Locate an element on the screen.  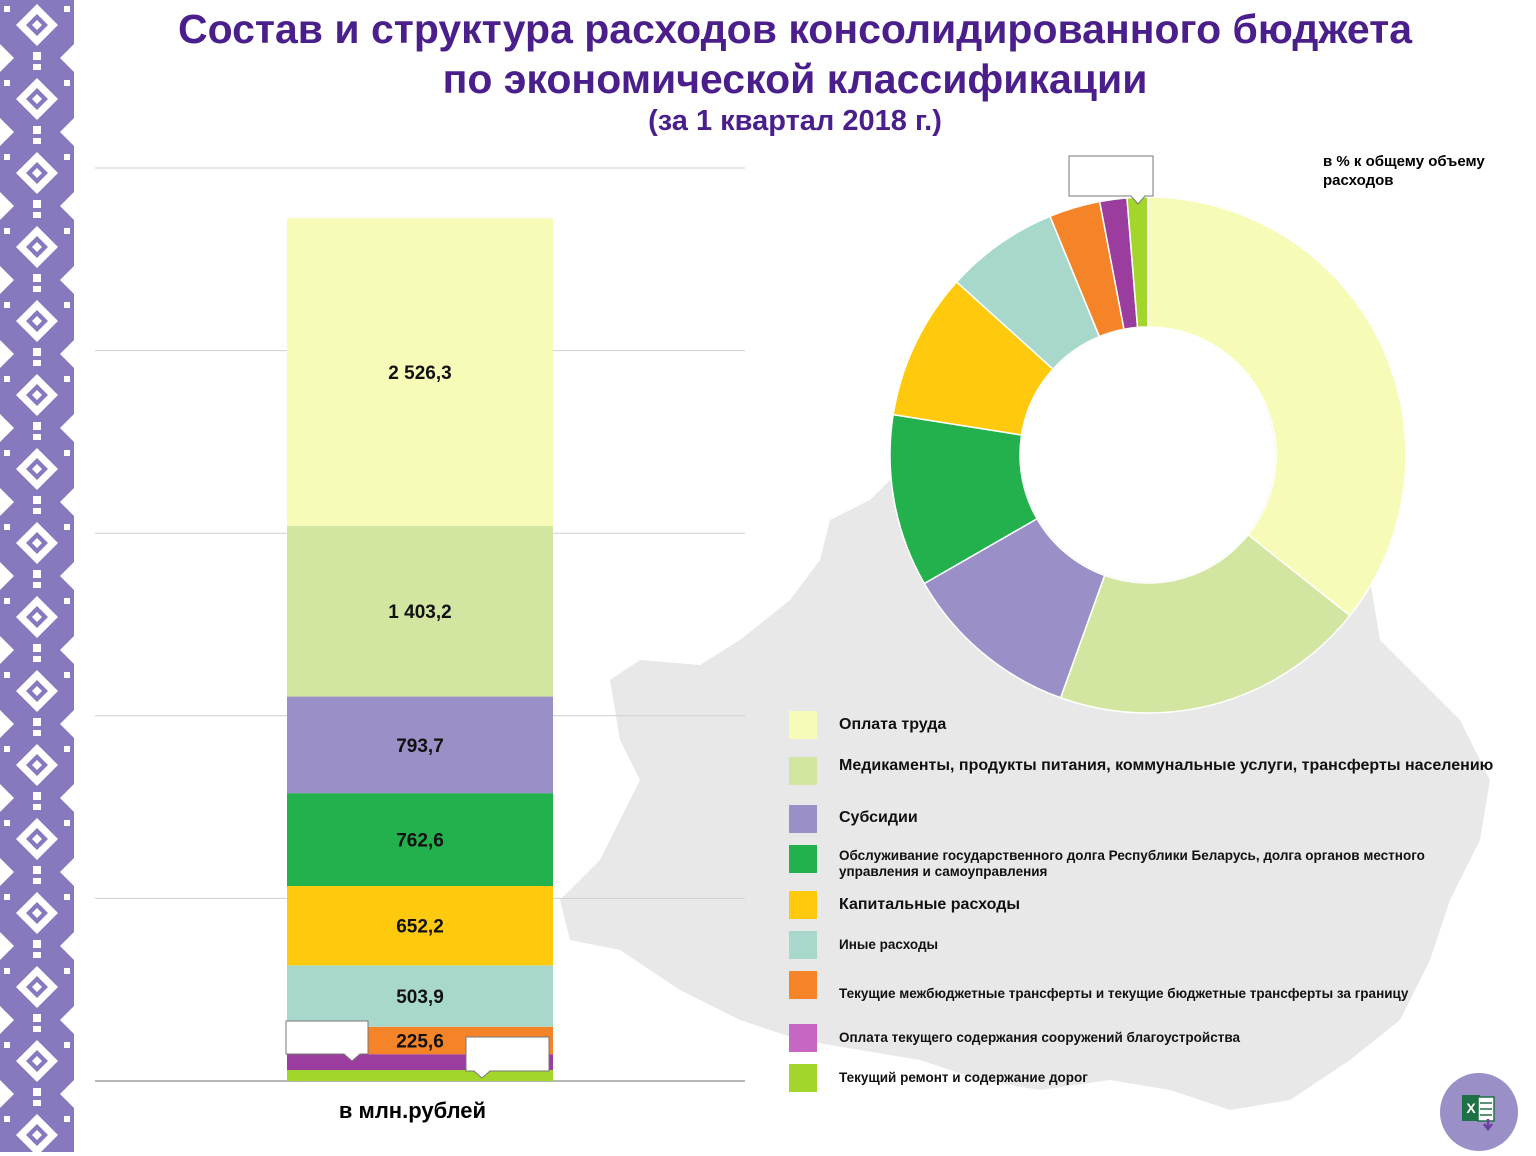
legend-label: Оплата труда is located at coordinates (893, 724).